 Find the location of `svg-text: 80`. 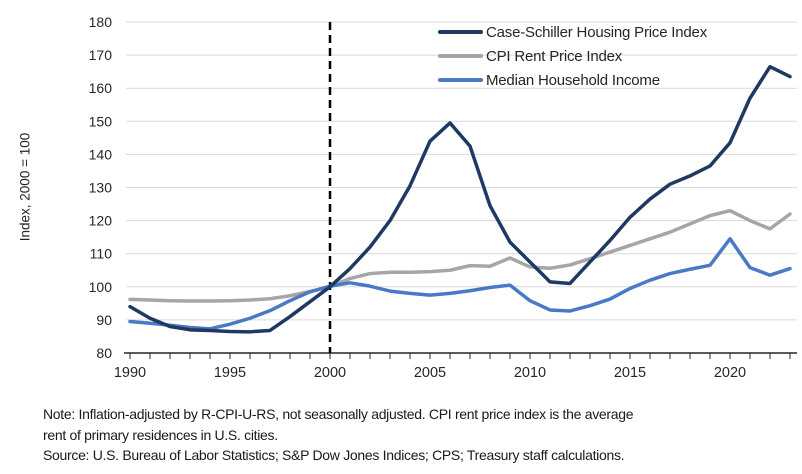

svg-text: 80 is located at coordinates (104, 353).